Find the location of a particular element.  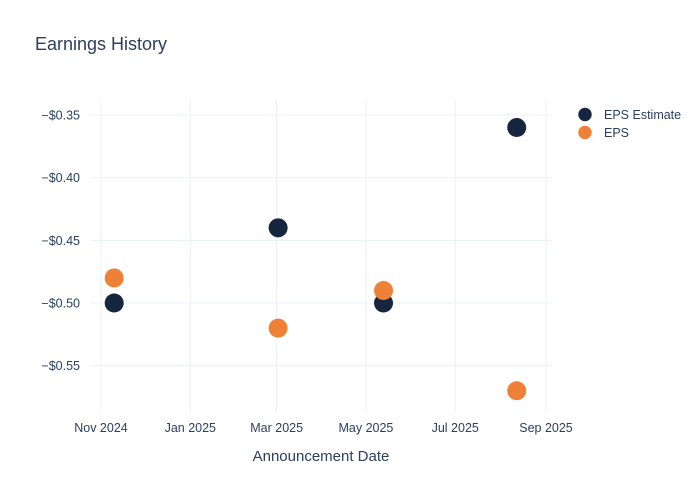

legend-marker-eps-estimate-icon is located at coordinates (585, 114).